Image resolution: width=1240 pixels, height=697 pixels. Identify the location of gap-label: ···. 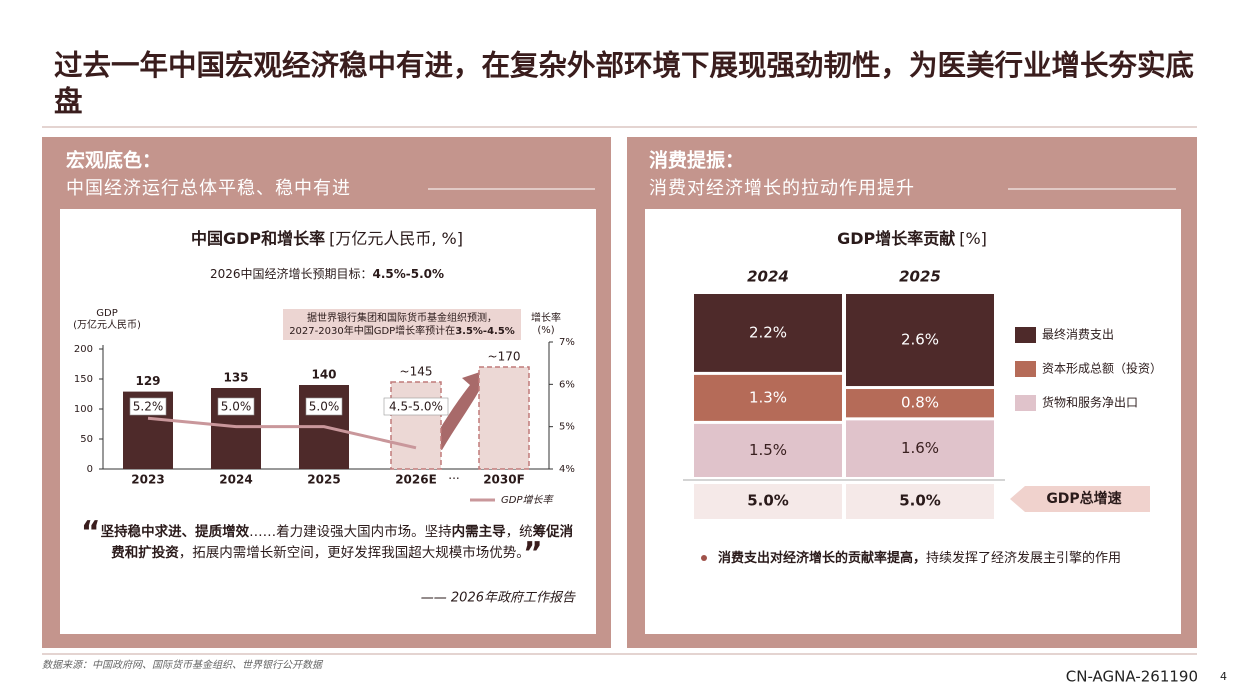
(453, 479).